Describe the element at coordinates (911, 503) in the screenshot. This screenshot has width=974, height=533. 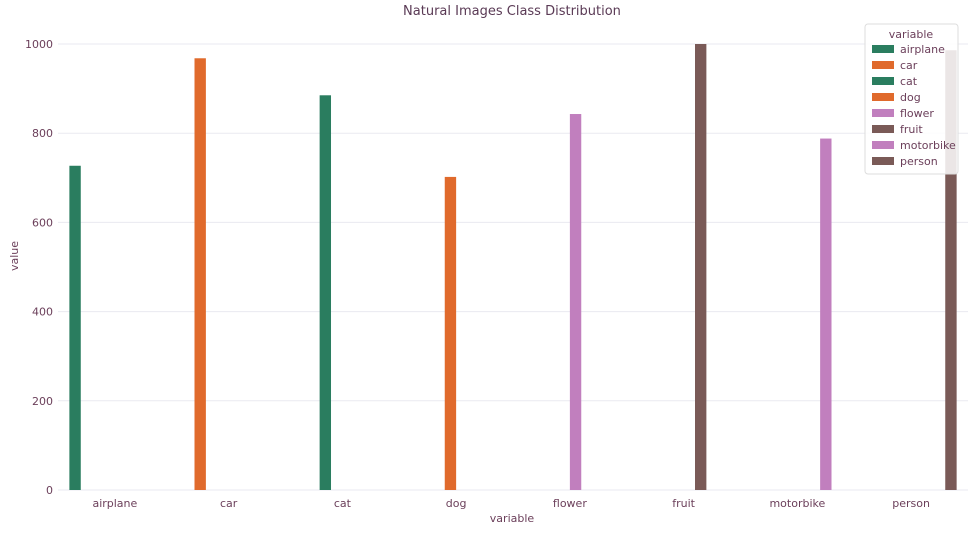
I see `x-tick-label: person` at that location.